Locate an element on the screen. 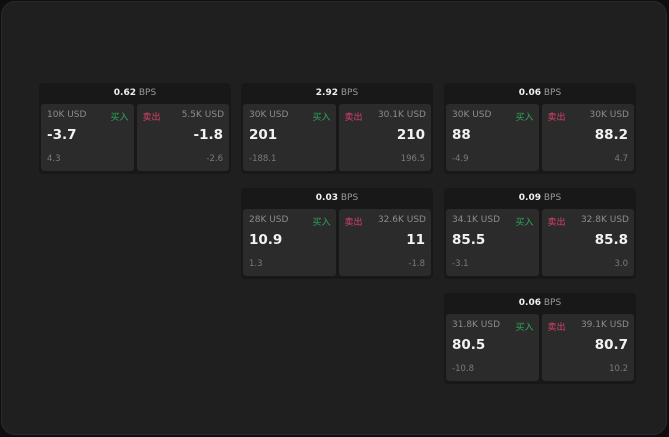  ask-price: 80.7 is located at coordinates (611, 345).